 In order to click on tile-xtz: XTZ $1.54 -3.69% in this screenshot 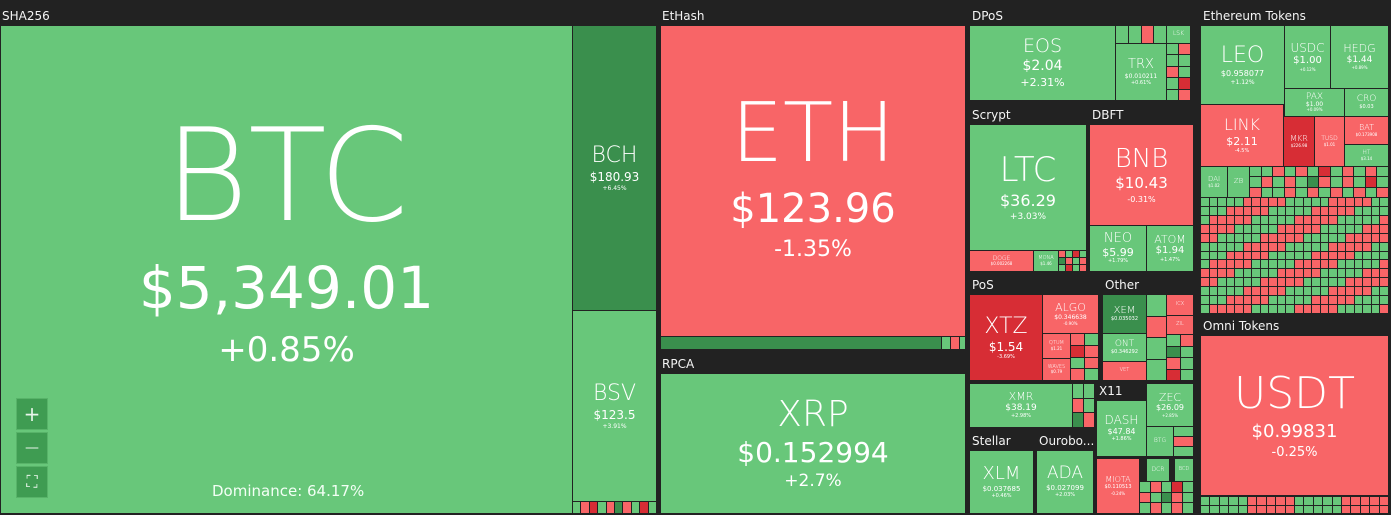, I will do `click(1006, 337)`.